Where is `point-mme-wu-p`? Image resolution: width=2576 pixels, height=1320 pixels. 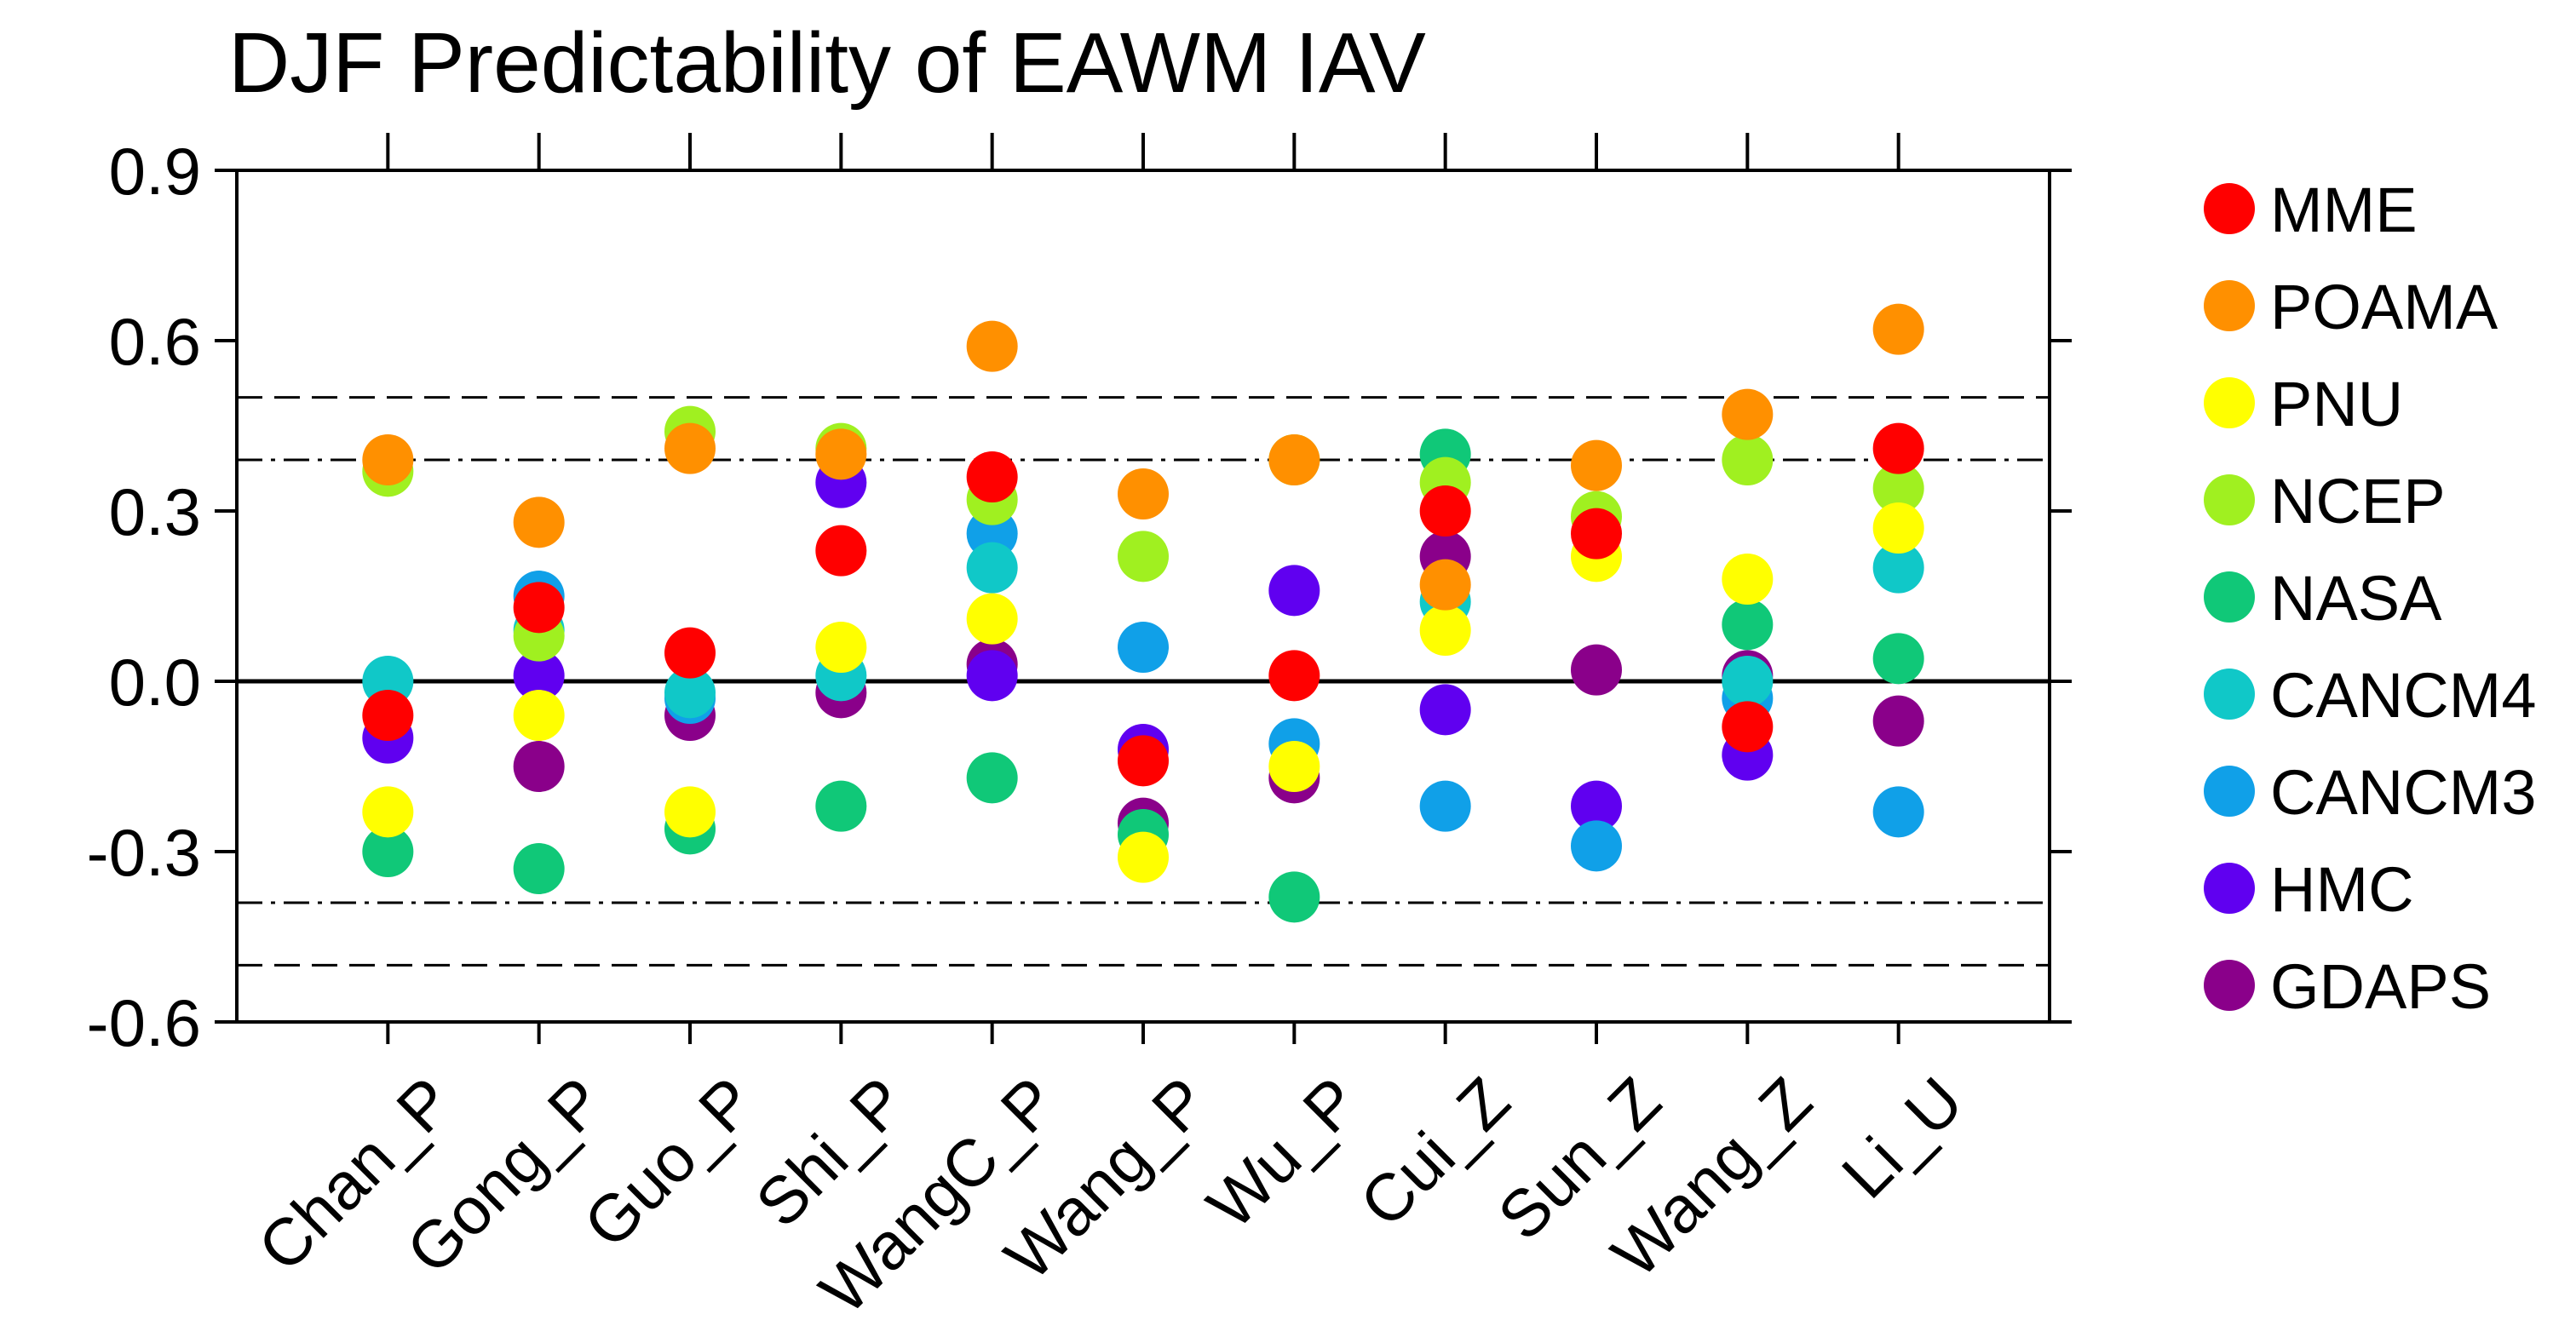
point-mme-wu-p is located at coordinates (1294, 676).